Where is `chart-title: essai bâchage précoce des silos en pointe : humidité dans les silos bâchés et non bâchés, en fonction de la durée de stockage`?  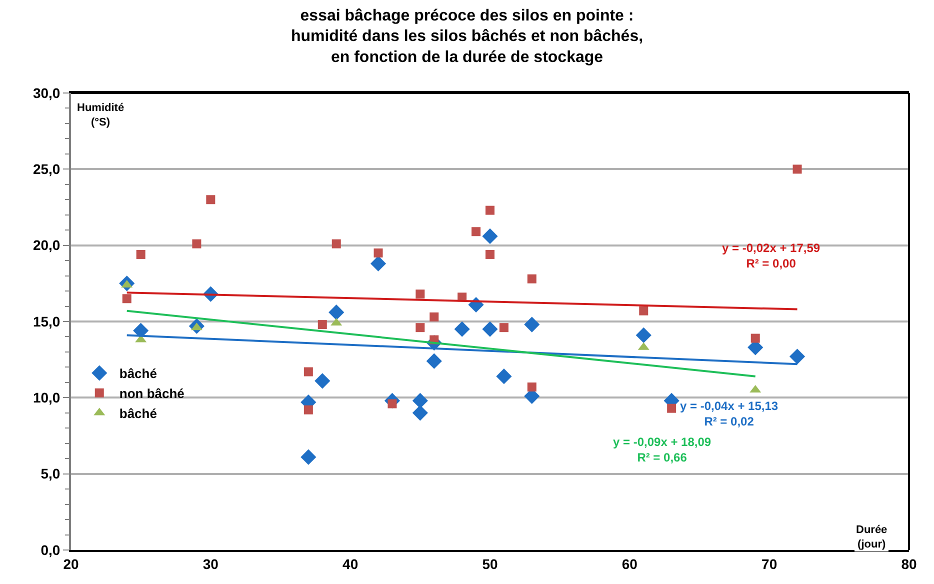 chart-title: essai bâchage précoce des silos en pointe : humidité dans les silos bâchés et non bâchés, en fonction de la durée de stockage is located at coordinates (467, 36).